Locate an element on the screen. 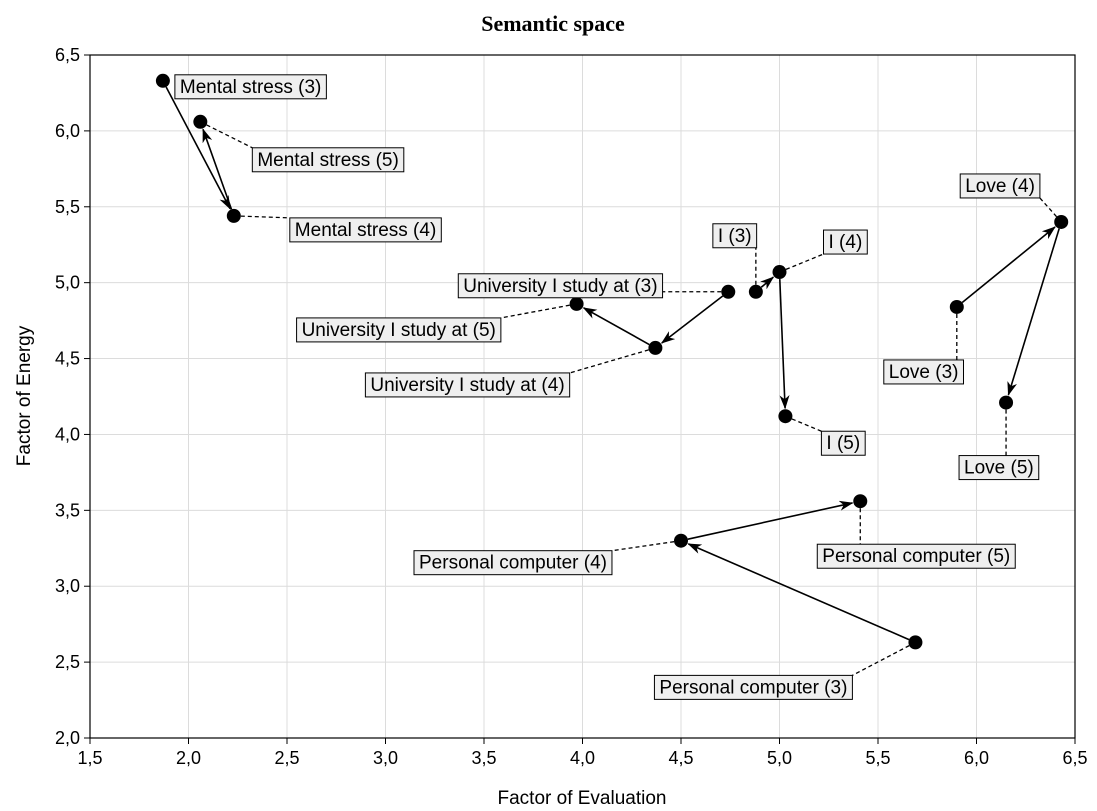 The height and width of the screenshot is (811, 1097). y-tick-label: 3,0 is located at coordinates (67, 586).